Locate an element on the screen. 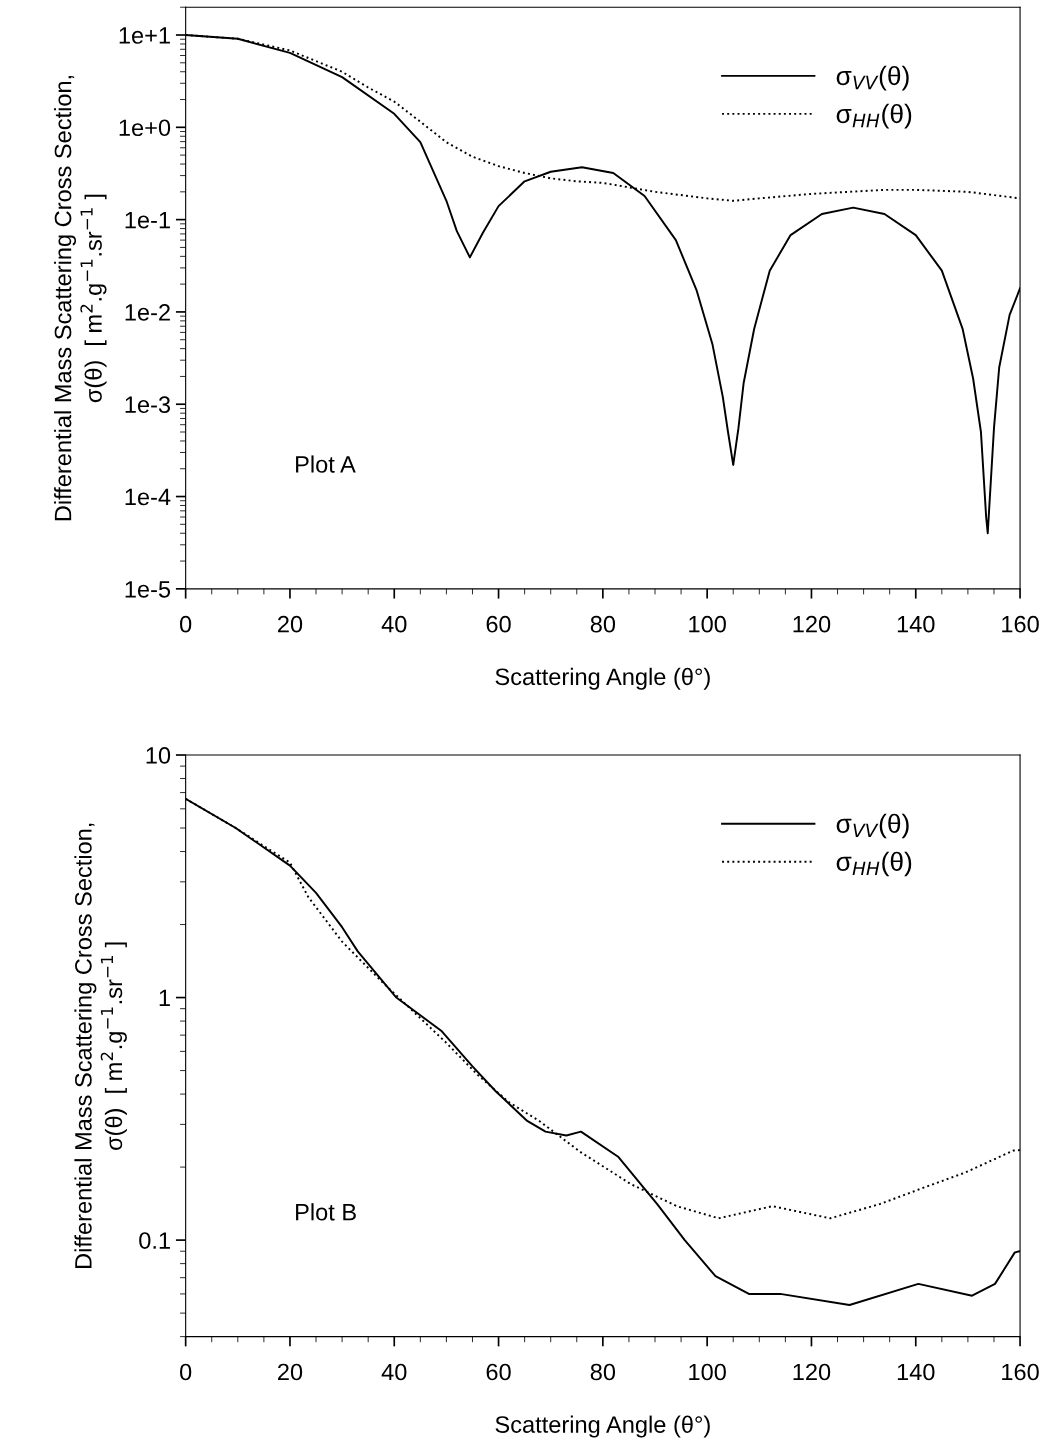 This screenshot has height=1445, width=1043. y-tick-label: 1e-1 is located at coordinates (147, 220).